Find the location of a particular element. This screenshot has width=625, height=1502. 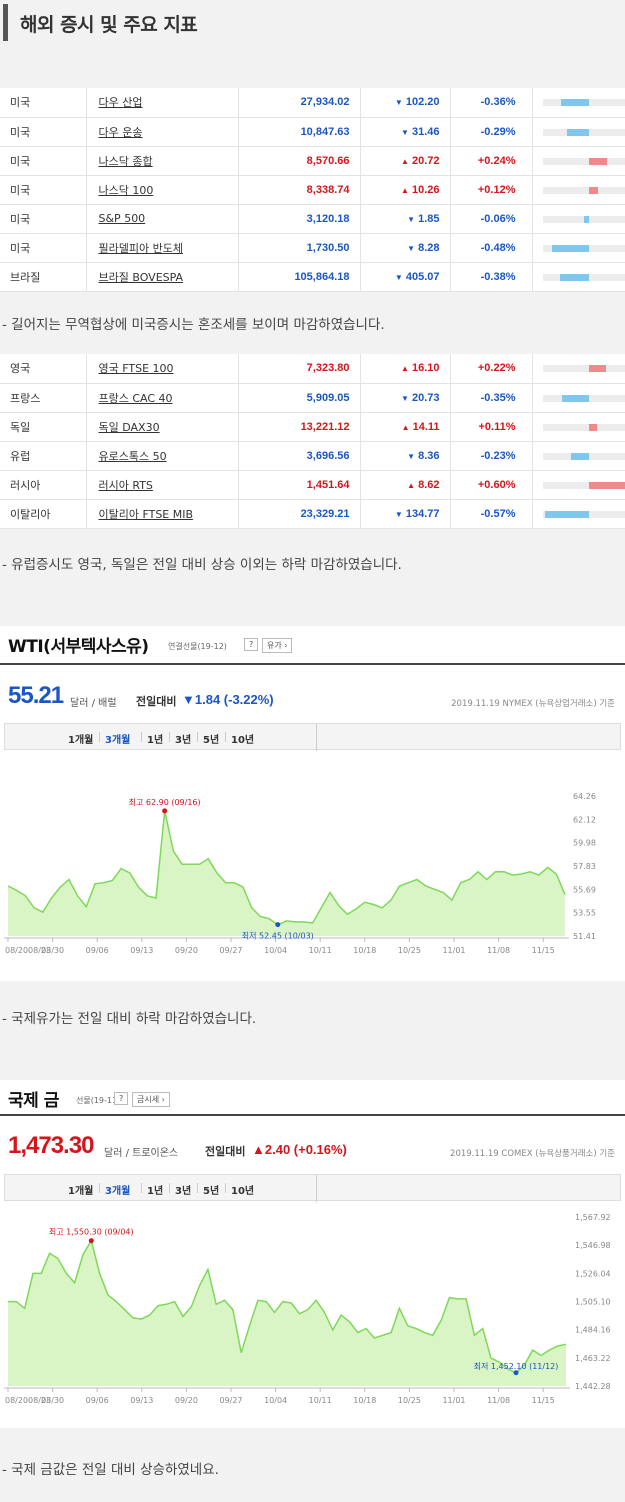

percent-cell: -0.23% is located at coordinates (490, 456).